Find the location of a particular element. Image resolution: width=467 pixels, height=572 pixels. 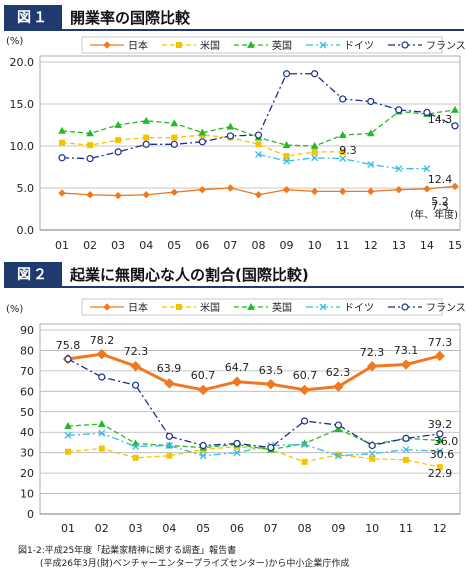

y-tick-label: 20.0 is located at coordinates (22, 62).